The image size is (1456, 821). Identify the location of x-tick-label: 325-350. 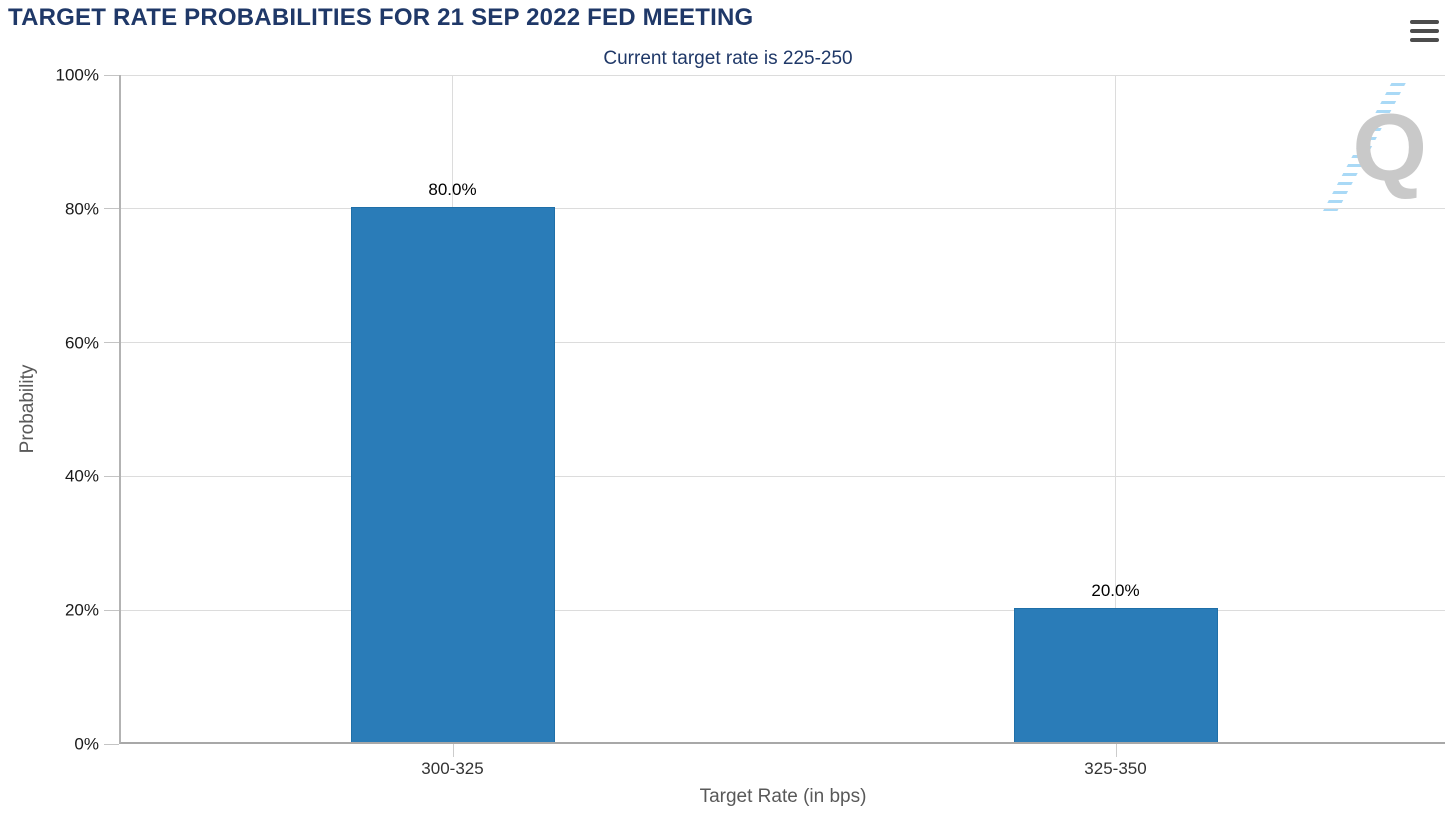
(1115, 768).